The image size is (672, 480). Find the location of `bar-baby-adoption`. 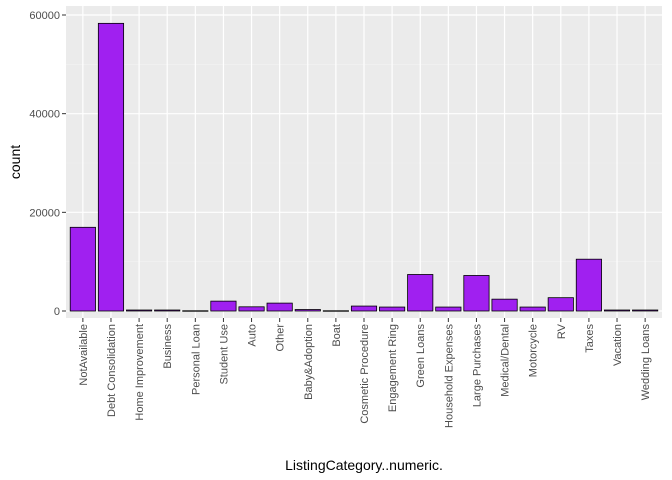

bar-baby-adoption is located at coordinates (307, 310).